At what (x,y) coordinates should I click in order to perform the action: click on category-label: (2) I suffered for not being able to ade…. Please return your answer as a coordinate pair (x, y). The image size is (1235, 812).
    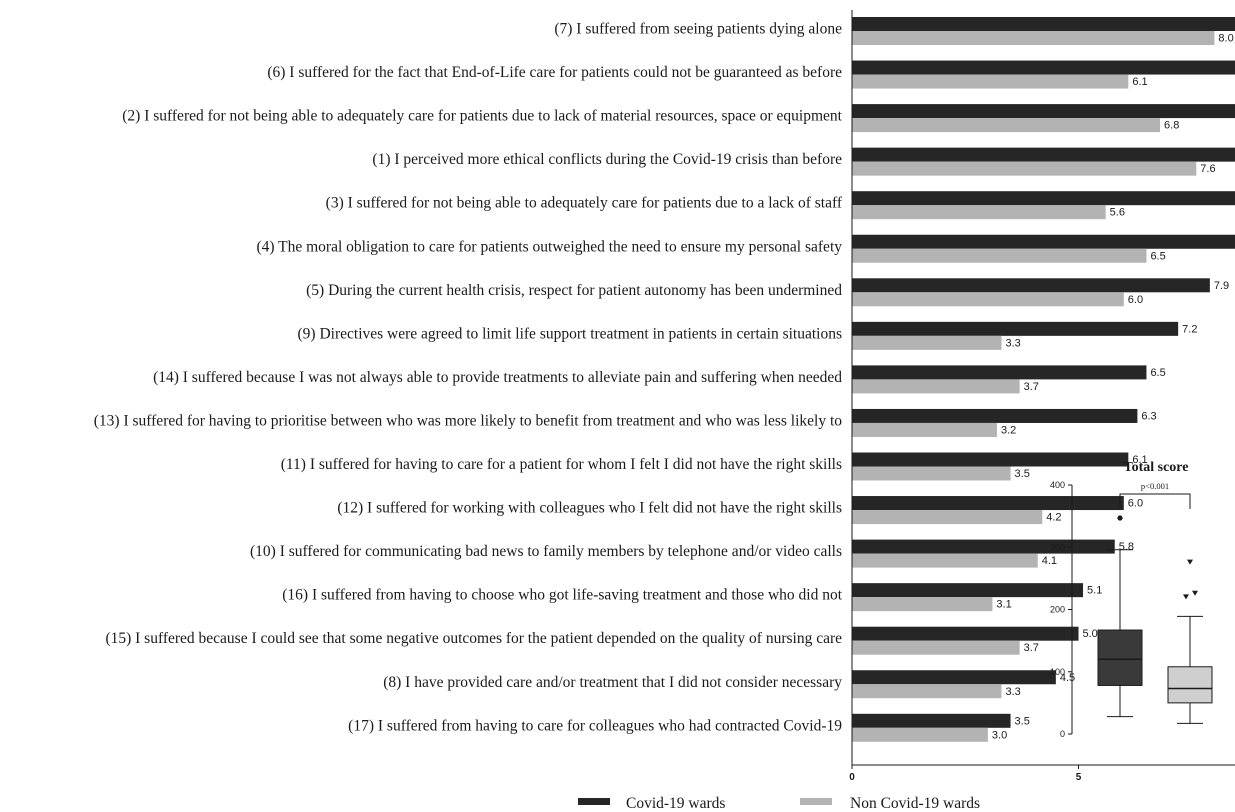
    Looking at the image, I should click on (482, 116).